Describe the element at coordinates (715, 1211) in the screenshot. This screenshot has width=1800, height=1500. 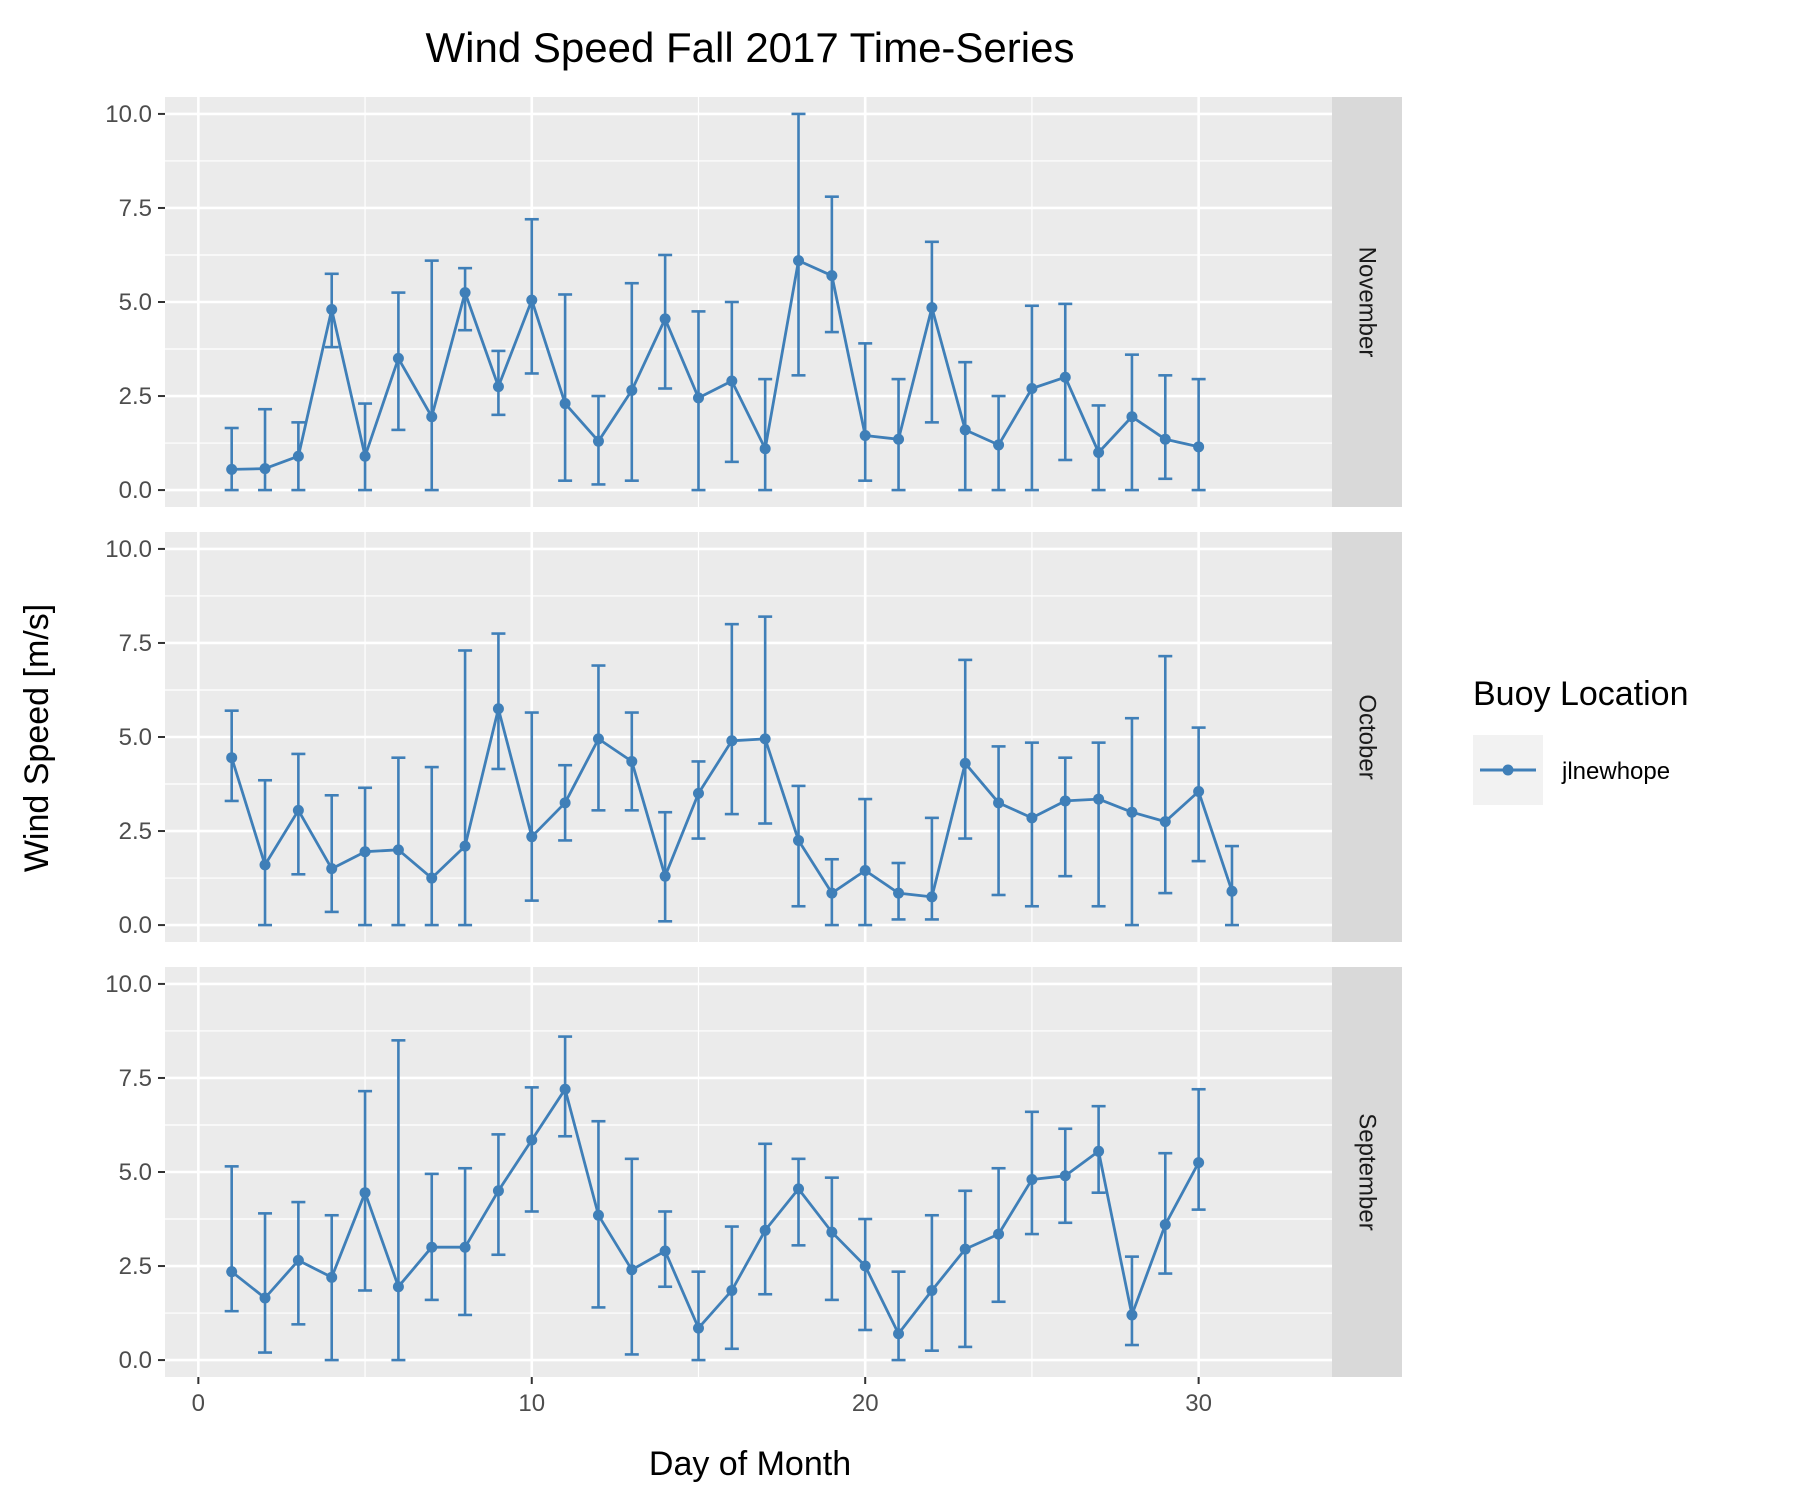
I see `series-line` at that location.